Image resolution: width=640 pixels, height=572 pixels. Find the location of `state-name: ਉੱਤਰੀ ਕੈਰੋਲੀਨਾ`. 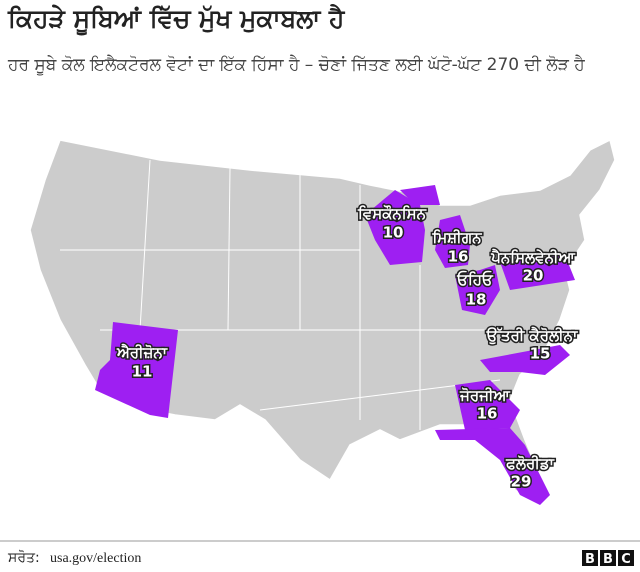

state-name: ਉੱਤਰੀ ਕੈਰੋਲੀਨਾ is located at coordinates (532, 336).